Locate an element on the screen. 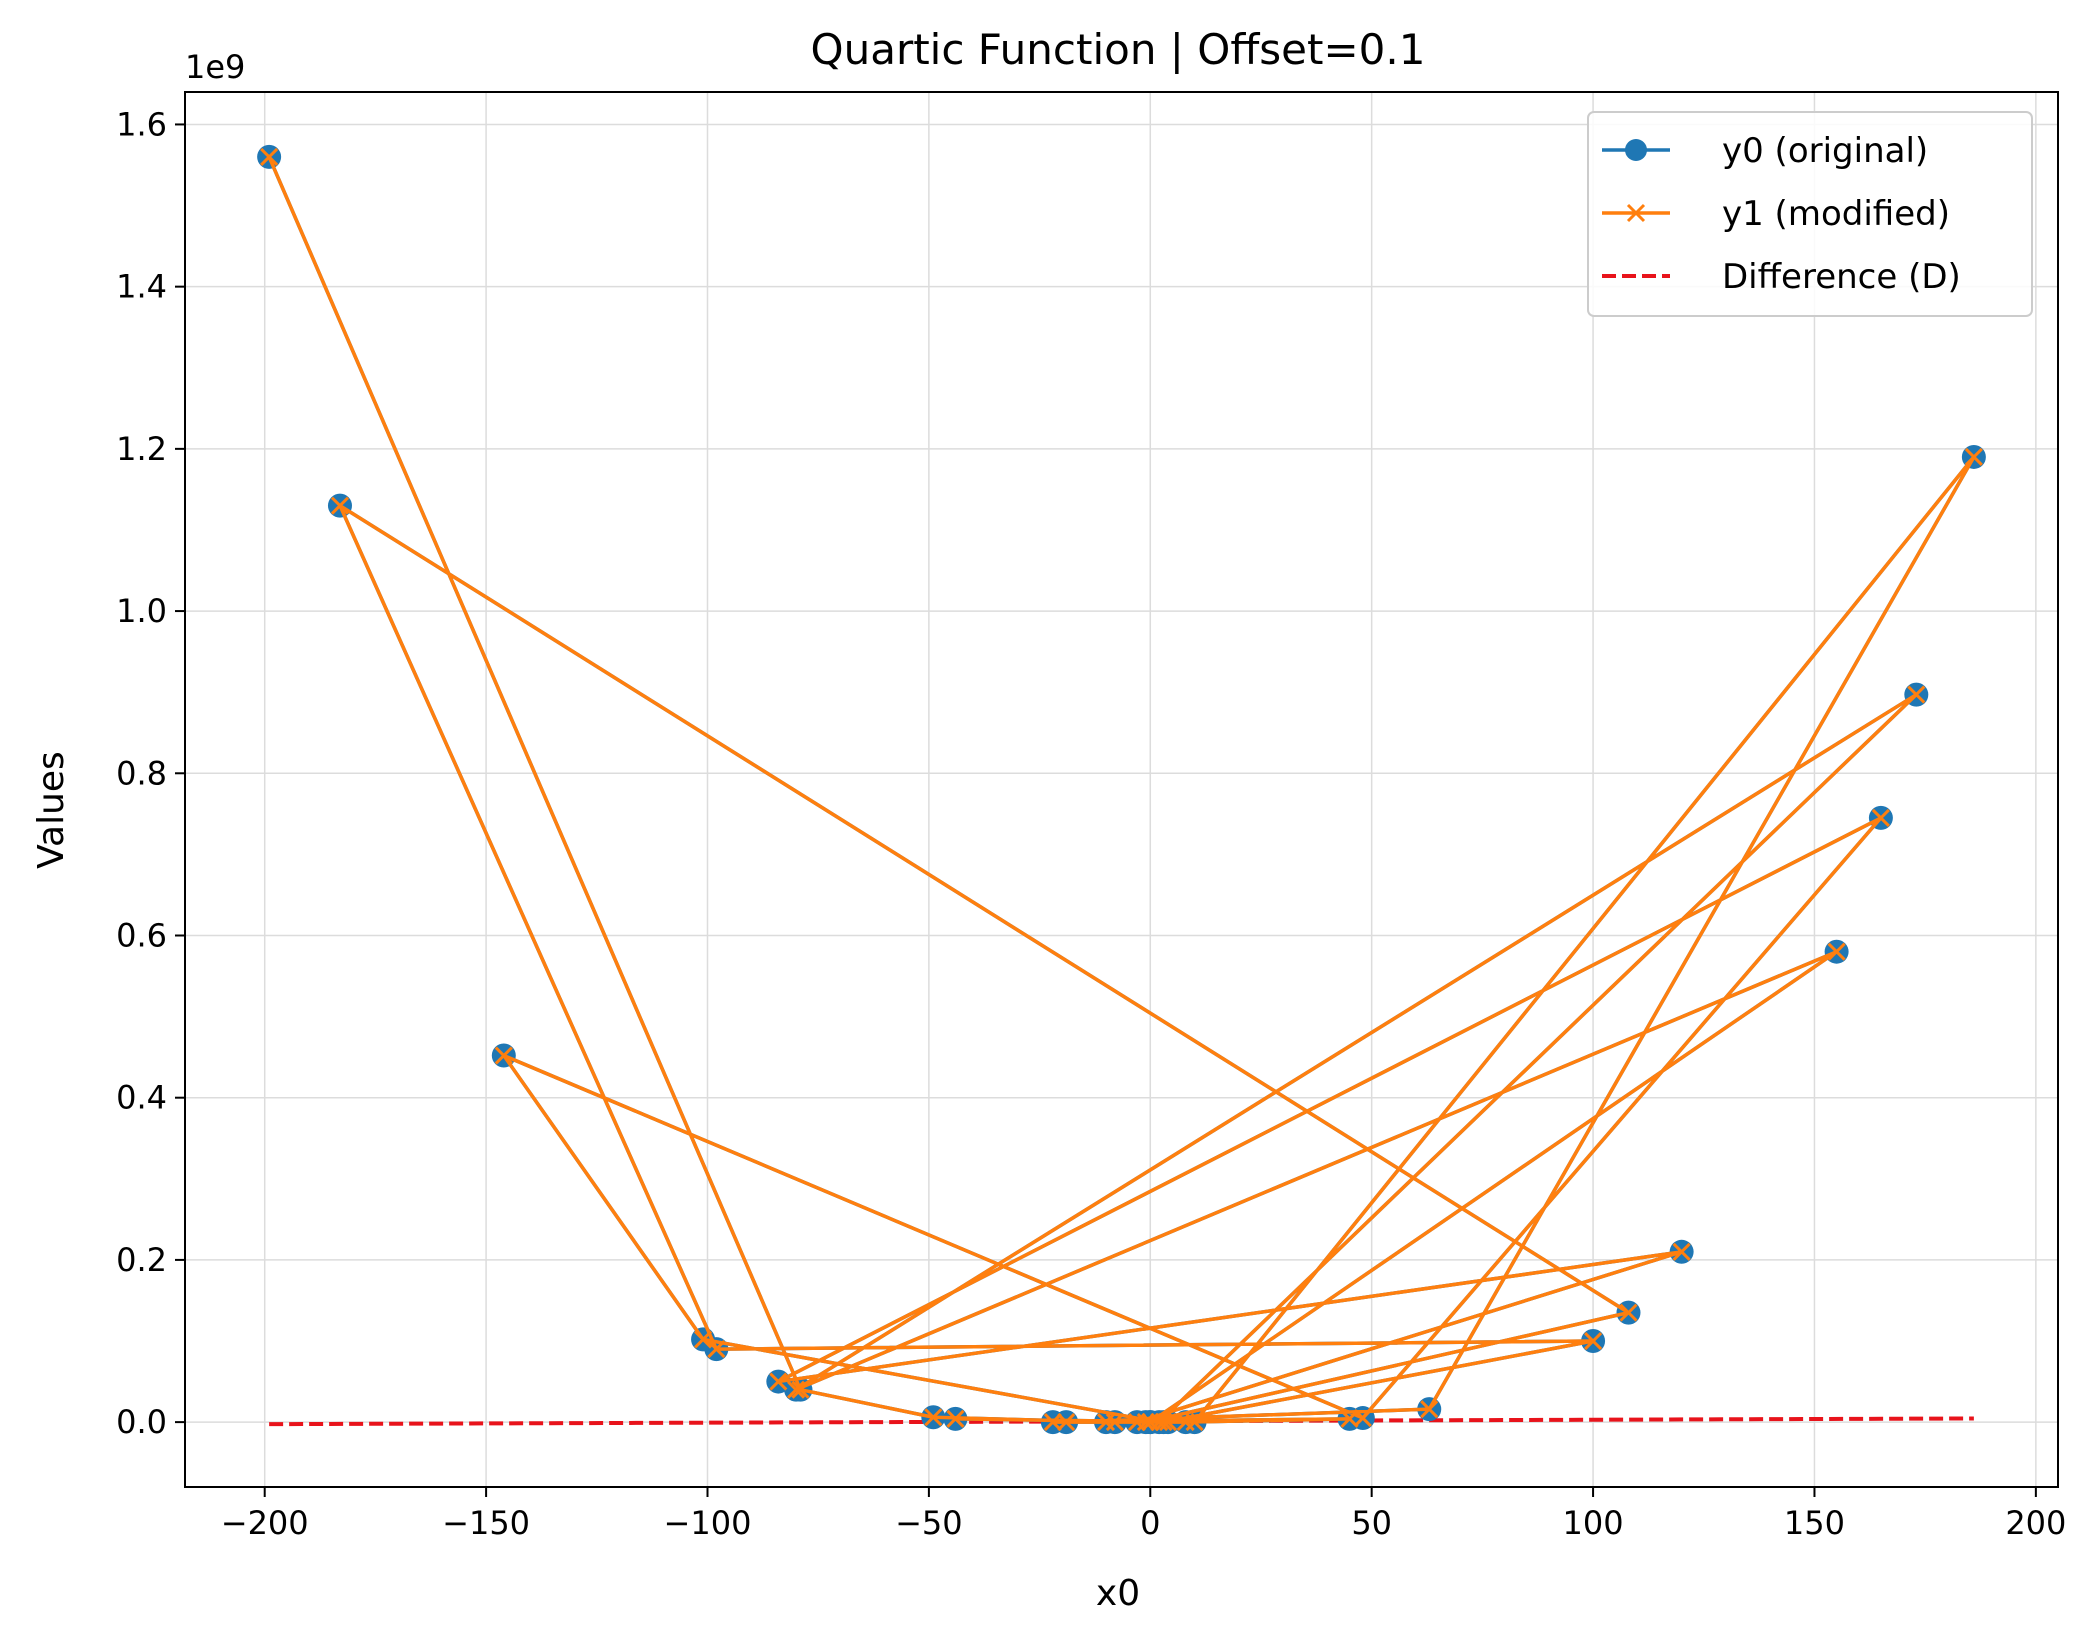  y-axis-multiplier: 1e9 is located at coordinates (215, 67).